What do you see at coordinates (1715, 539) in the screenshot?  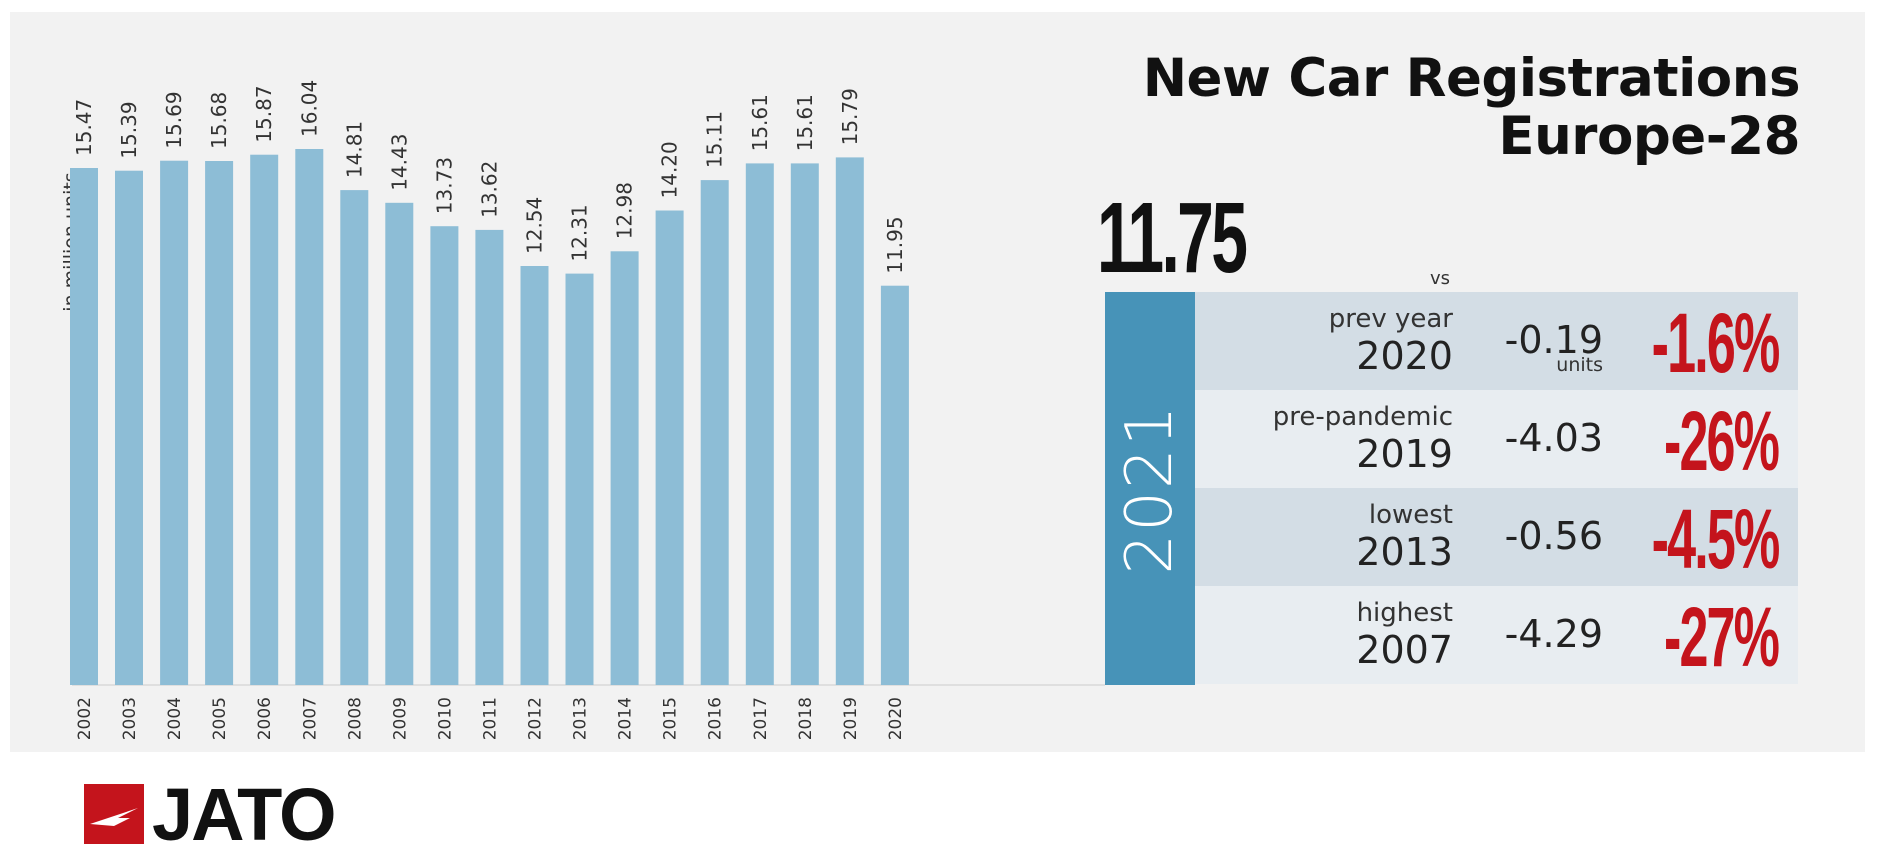 I see `comparison-percent: -4.5%` at bounding box center [1715, 539].